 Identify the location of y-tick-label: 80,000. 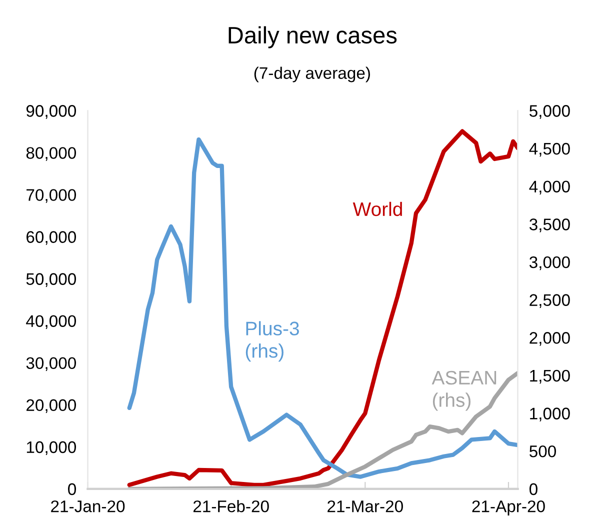
(51, 154).